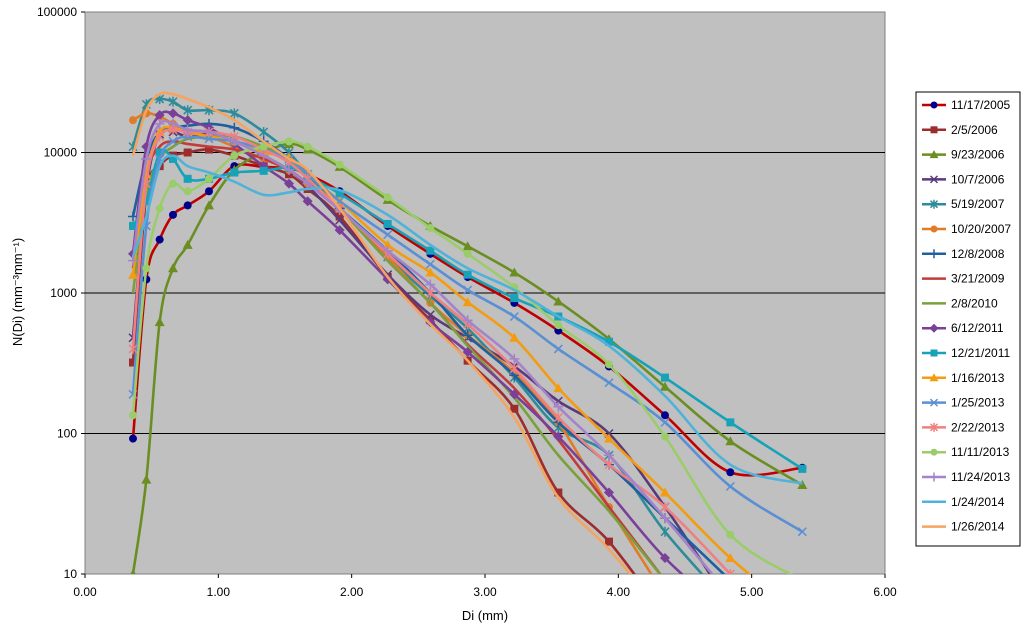 The image size is (1024, 633). What do you see at coordinates (974, 130) in the screenshot?
I see `legend-label: 2/5/2006` at bounding box center [974, 130].